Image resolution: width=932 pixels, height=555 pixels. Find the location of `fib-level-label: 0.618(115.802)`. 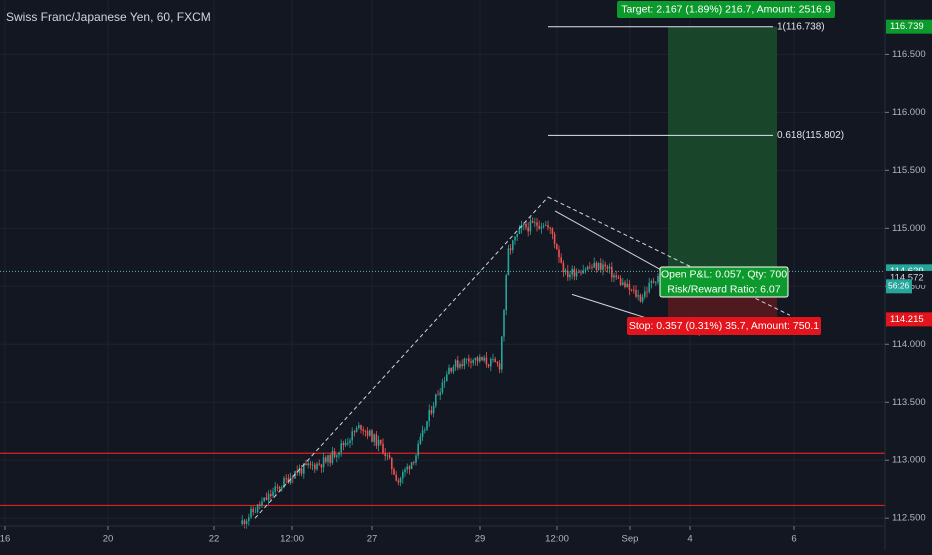

fib-level-label: 0.618(115.802) is located at coordinates (810, 135).